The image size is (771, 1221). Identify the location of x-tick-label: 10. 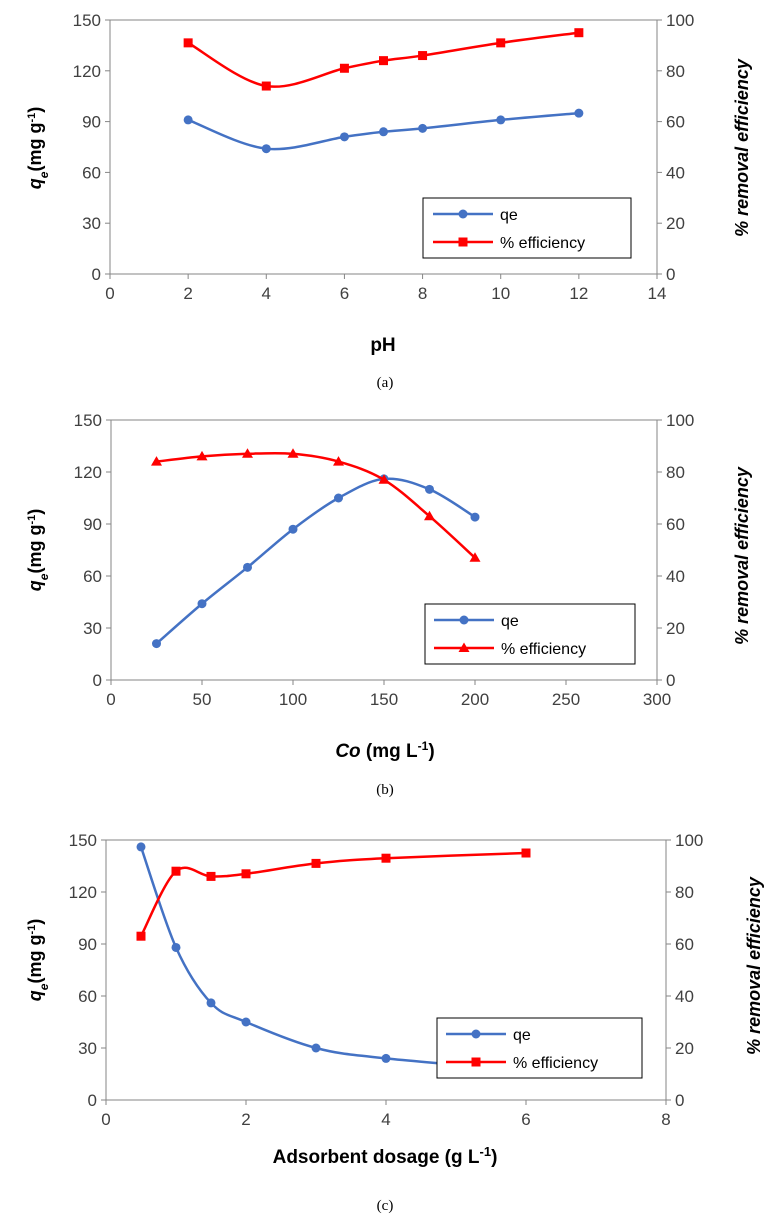
(500, 293).